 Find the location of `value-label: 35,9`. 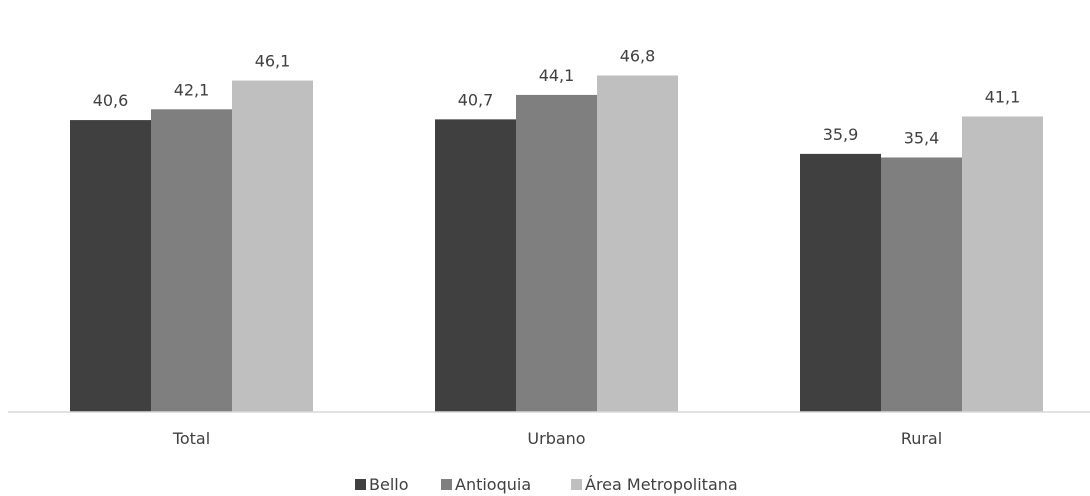

value-label: 35,9 is located at coordinates (841, 134).